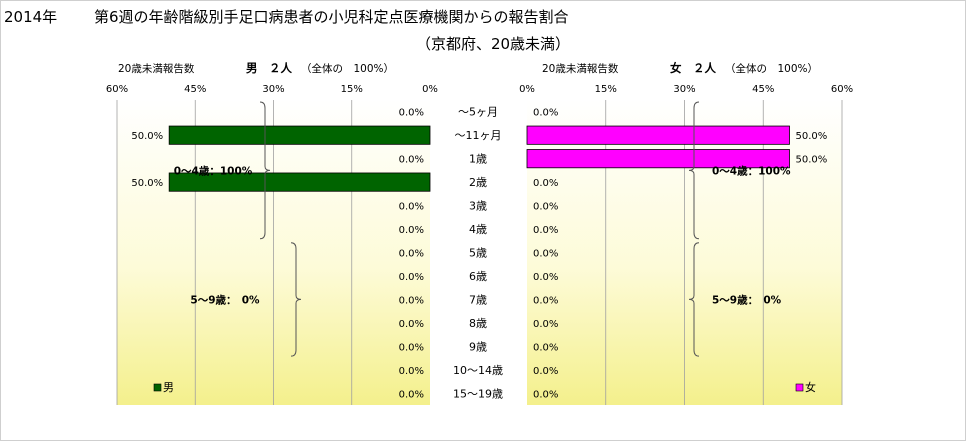 This screenshot has width=968, height=443. What do you see at coordinates (430, 89) in the screenshot?
I see `left-tick-label: 0%` at bounding box center [430, 89].